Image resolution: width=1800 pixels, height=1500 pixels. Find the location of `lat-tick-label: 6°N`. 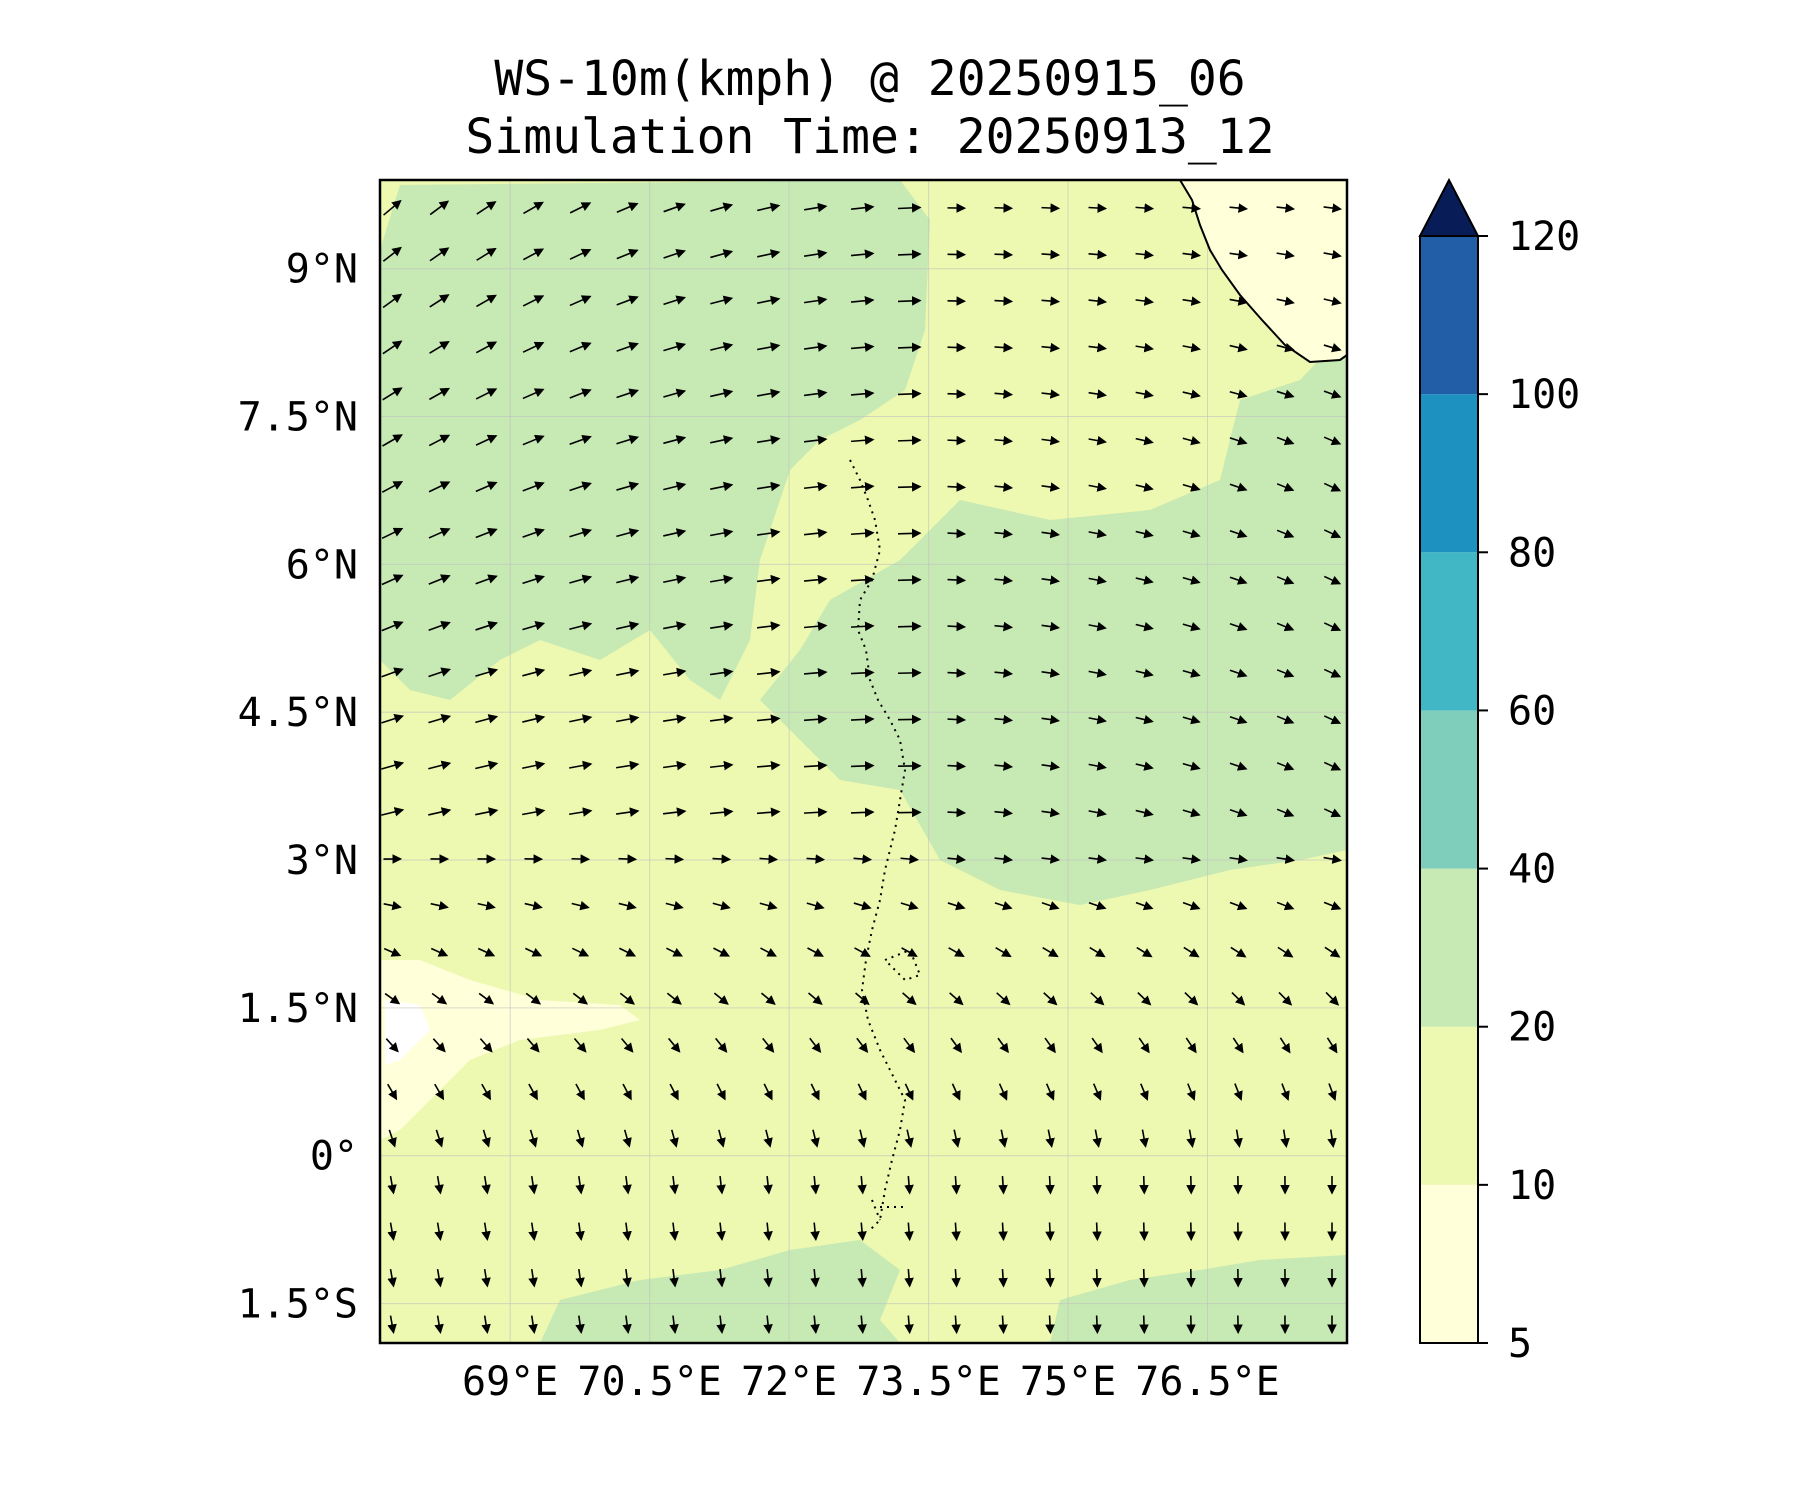

lat-tick-label: 6°N is located at coordinates (322, 565).